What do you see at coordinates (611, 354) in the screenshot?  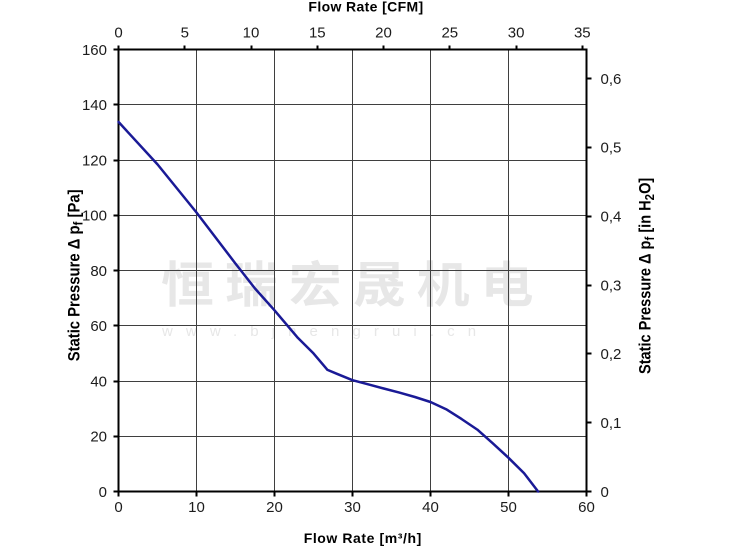 I see `svg-text: 0,2` at bounding box center [611, 354].